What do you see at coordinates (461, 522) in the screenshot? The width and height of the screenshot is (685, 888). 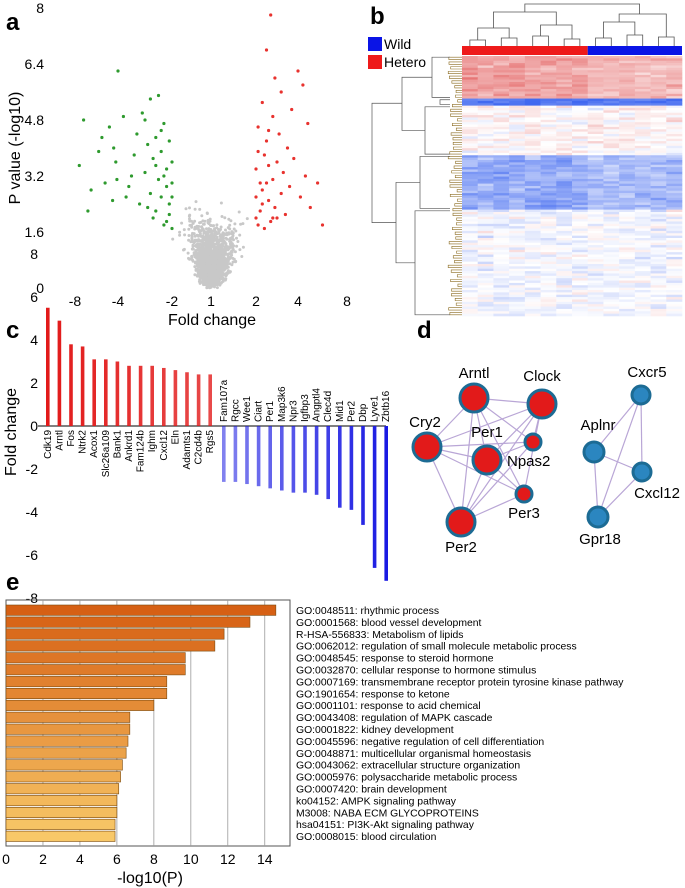 I see `network-node-per2` at bounding box center [461, 522].